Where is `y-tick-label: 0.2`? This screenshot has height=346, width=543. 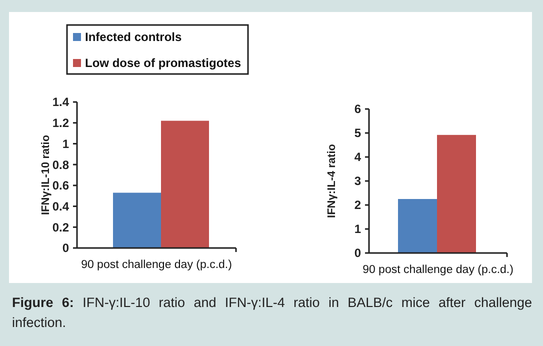 y-tick-label: 0.2 is located at coordinates (61, 227).